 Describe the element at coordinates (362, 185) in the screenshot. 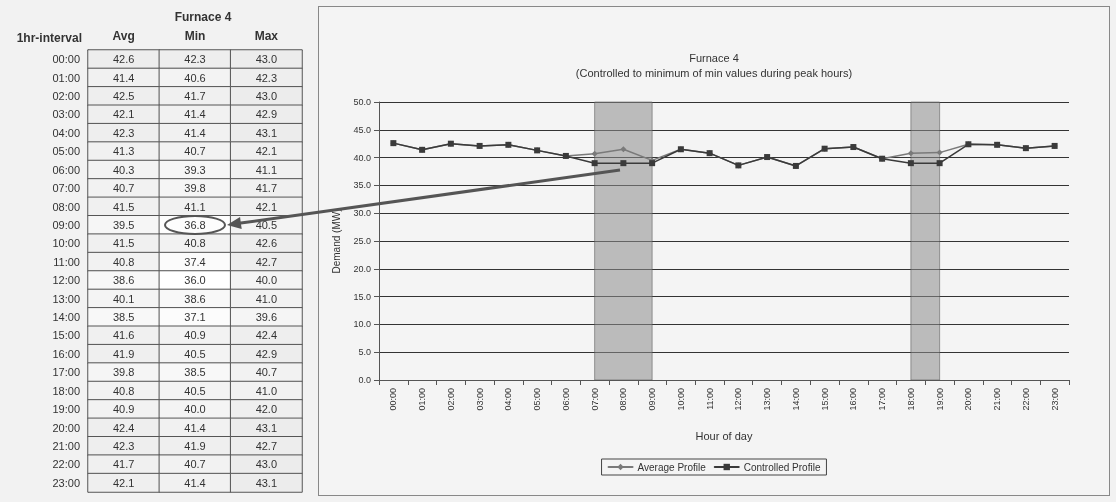

I see `y-tick-label: 35.0` at that location.